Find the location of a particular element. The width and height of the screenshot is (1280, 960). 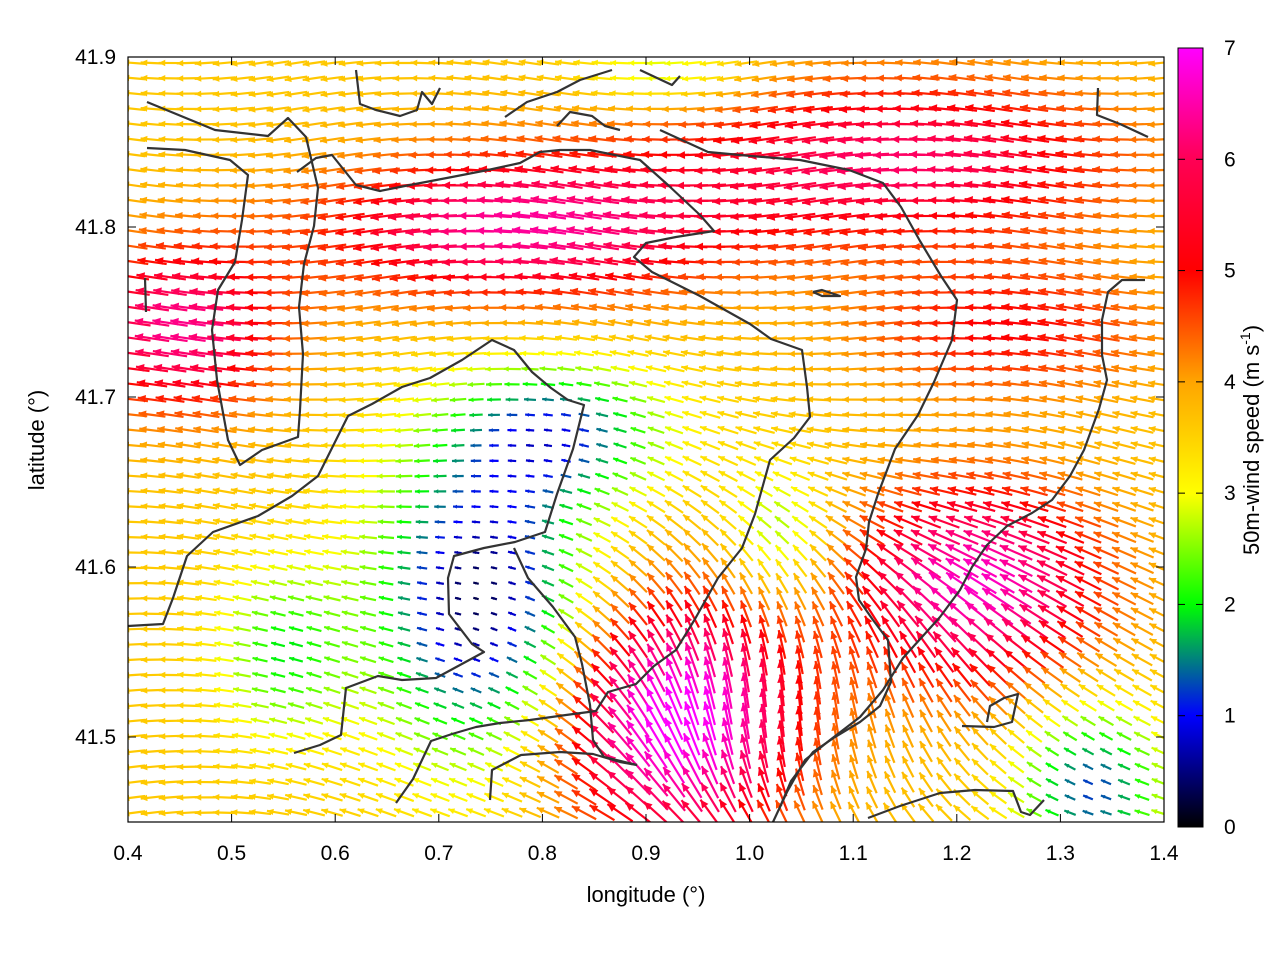

wind-vector-shaft is located at coordinates (137, 78).